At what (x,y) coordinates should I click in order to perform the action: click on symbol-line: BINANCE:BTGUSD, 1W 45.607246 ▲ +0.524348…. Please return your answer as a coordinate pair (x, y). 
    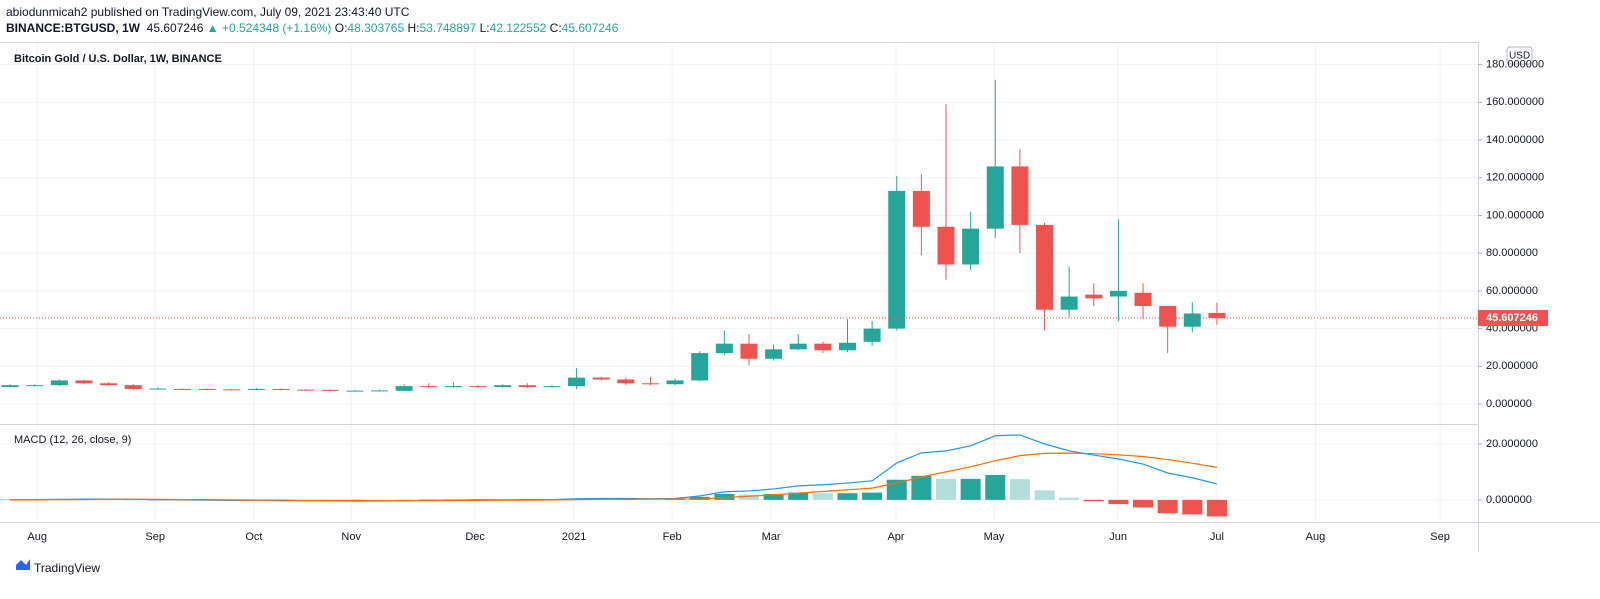
    Looking at the image, I should click on (312, 28).